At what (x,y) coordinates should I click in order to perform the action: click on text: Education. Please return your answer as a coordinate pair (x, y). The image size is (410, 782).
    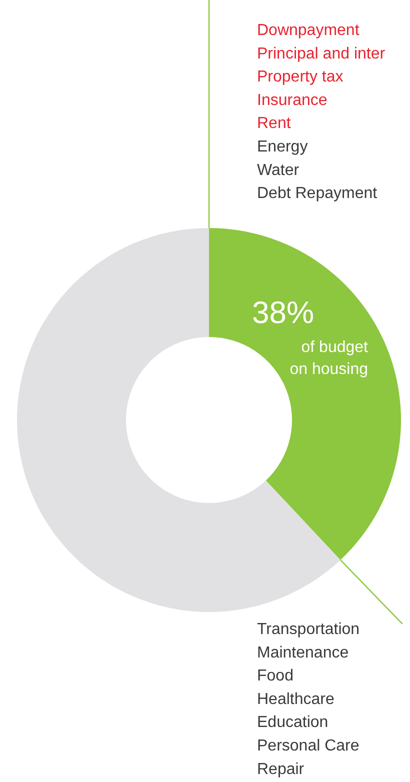
    Looking at the image, I should click on (292, 723).